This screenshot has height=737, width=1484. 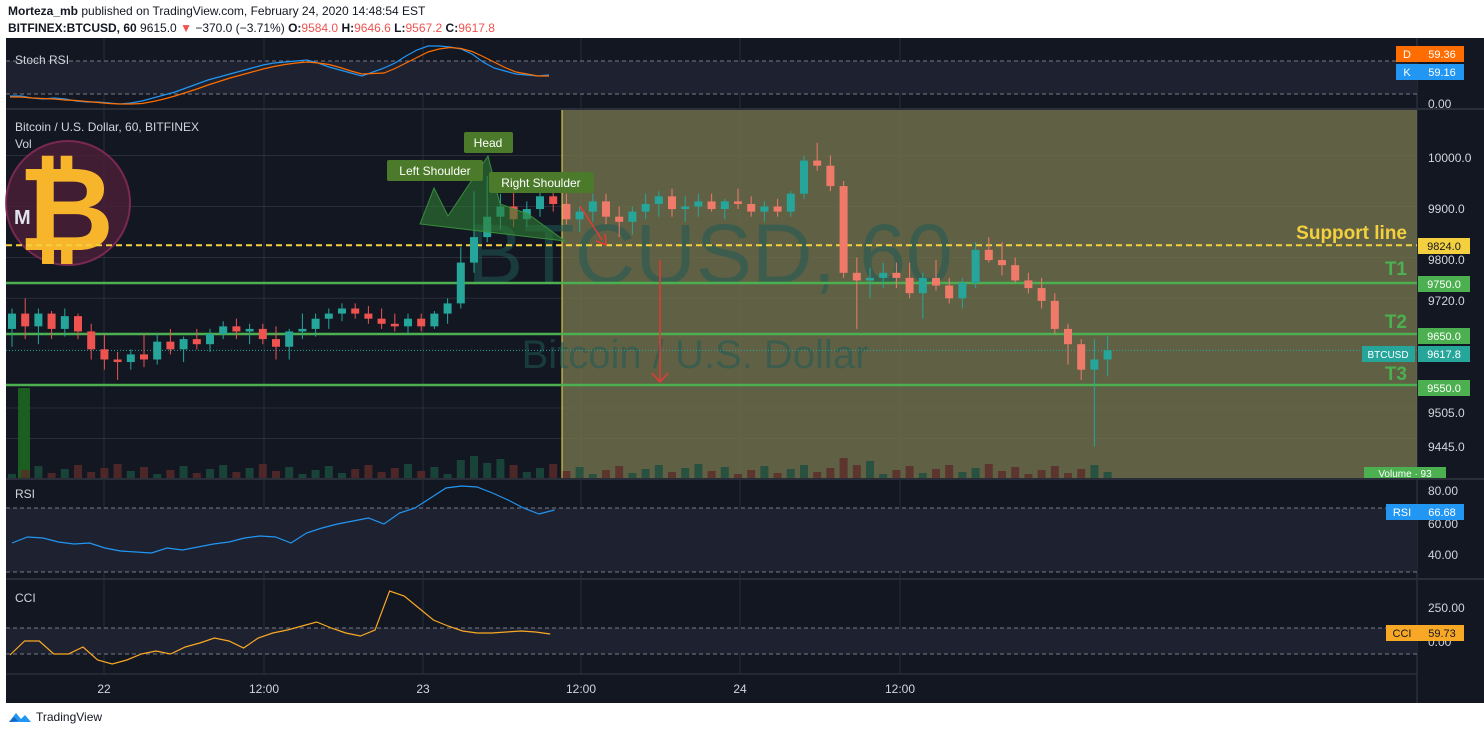 What do you see at coordinates (25, 494) in the screenshot?
I see `rsi-label: RSI` at bounding box center [25, 494].